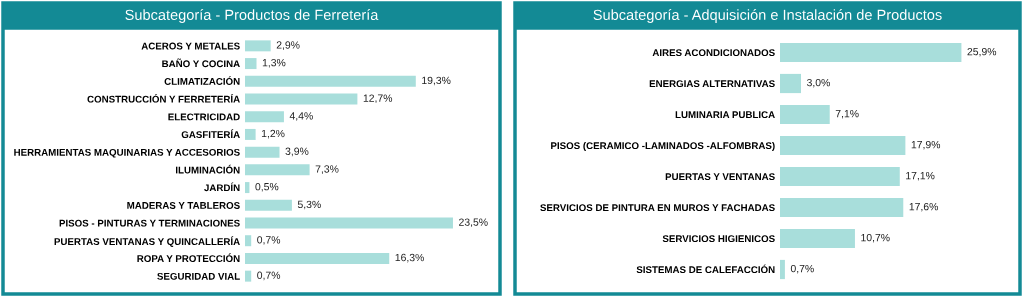 This screenshot has height=297, width=1024. What do you see at coordinates (818, 83) in the screenshot?
I see `data-label: 3,0%` at bounding box center [818, 83].